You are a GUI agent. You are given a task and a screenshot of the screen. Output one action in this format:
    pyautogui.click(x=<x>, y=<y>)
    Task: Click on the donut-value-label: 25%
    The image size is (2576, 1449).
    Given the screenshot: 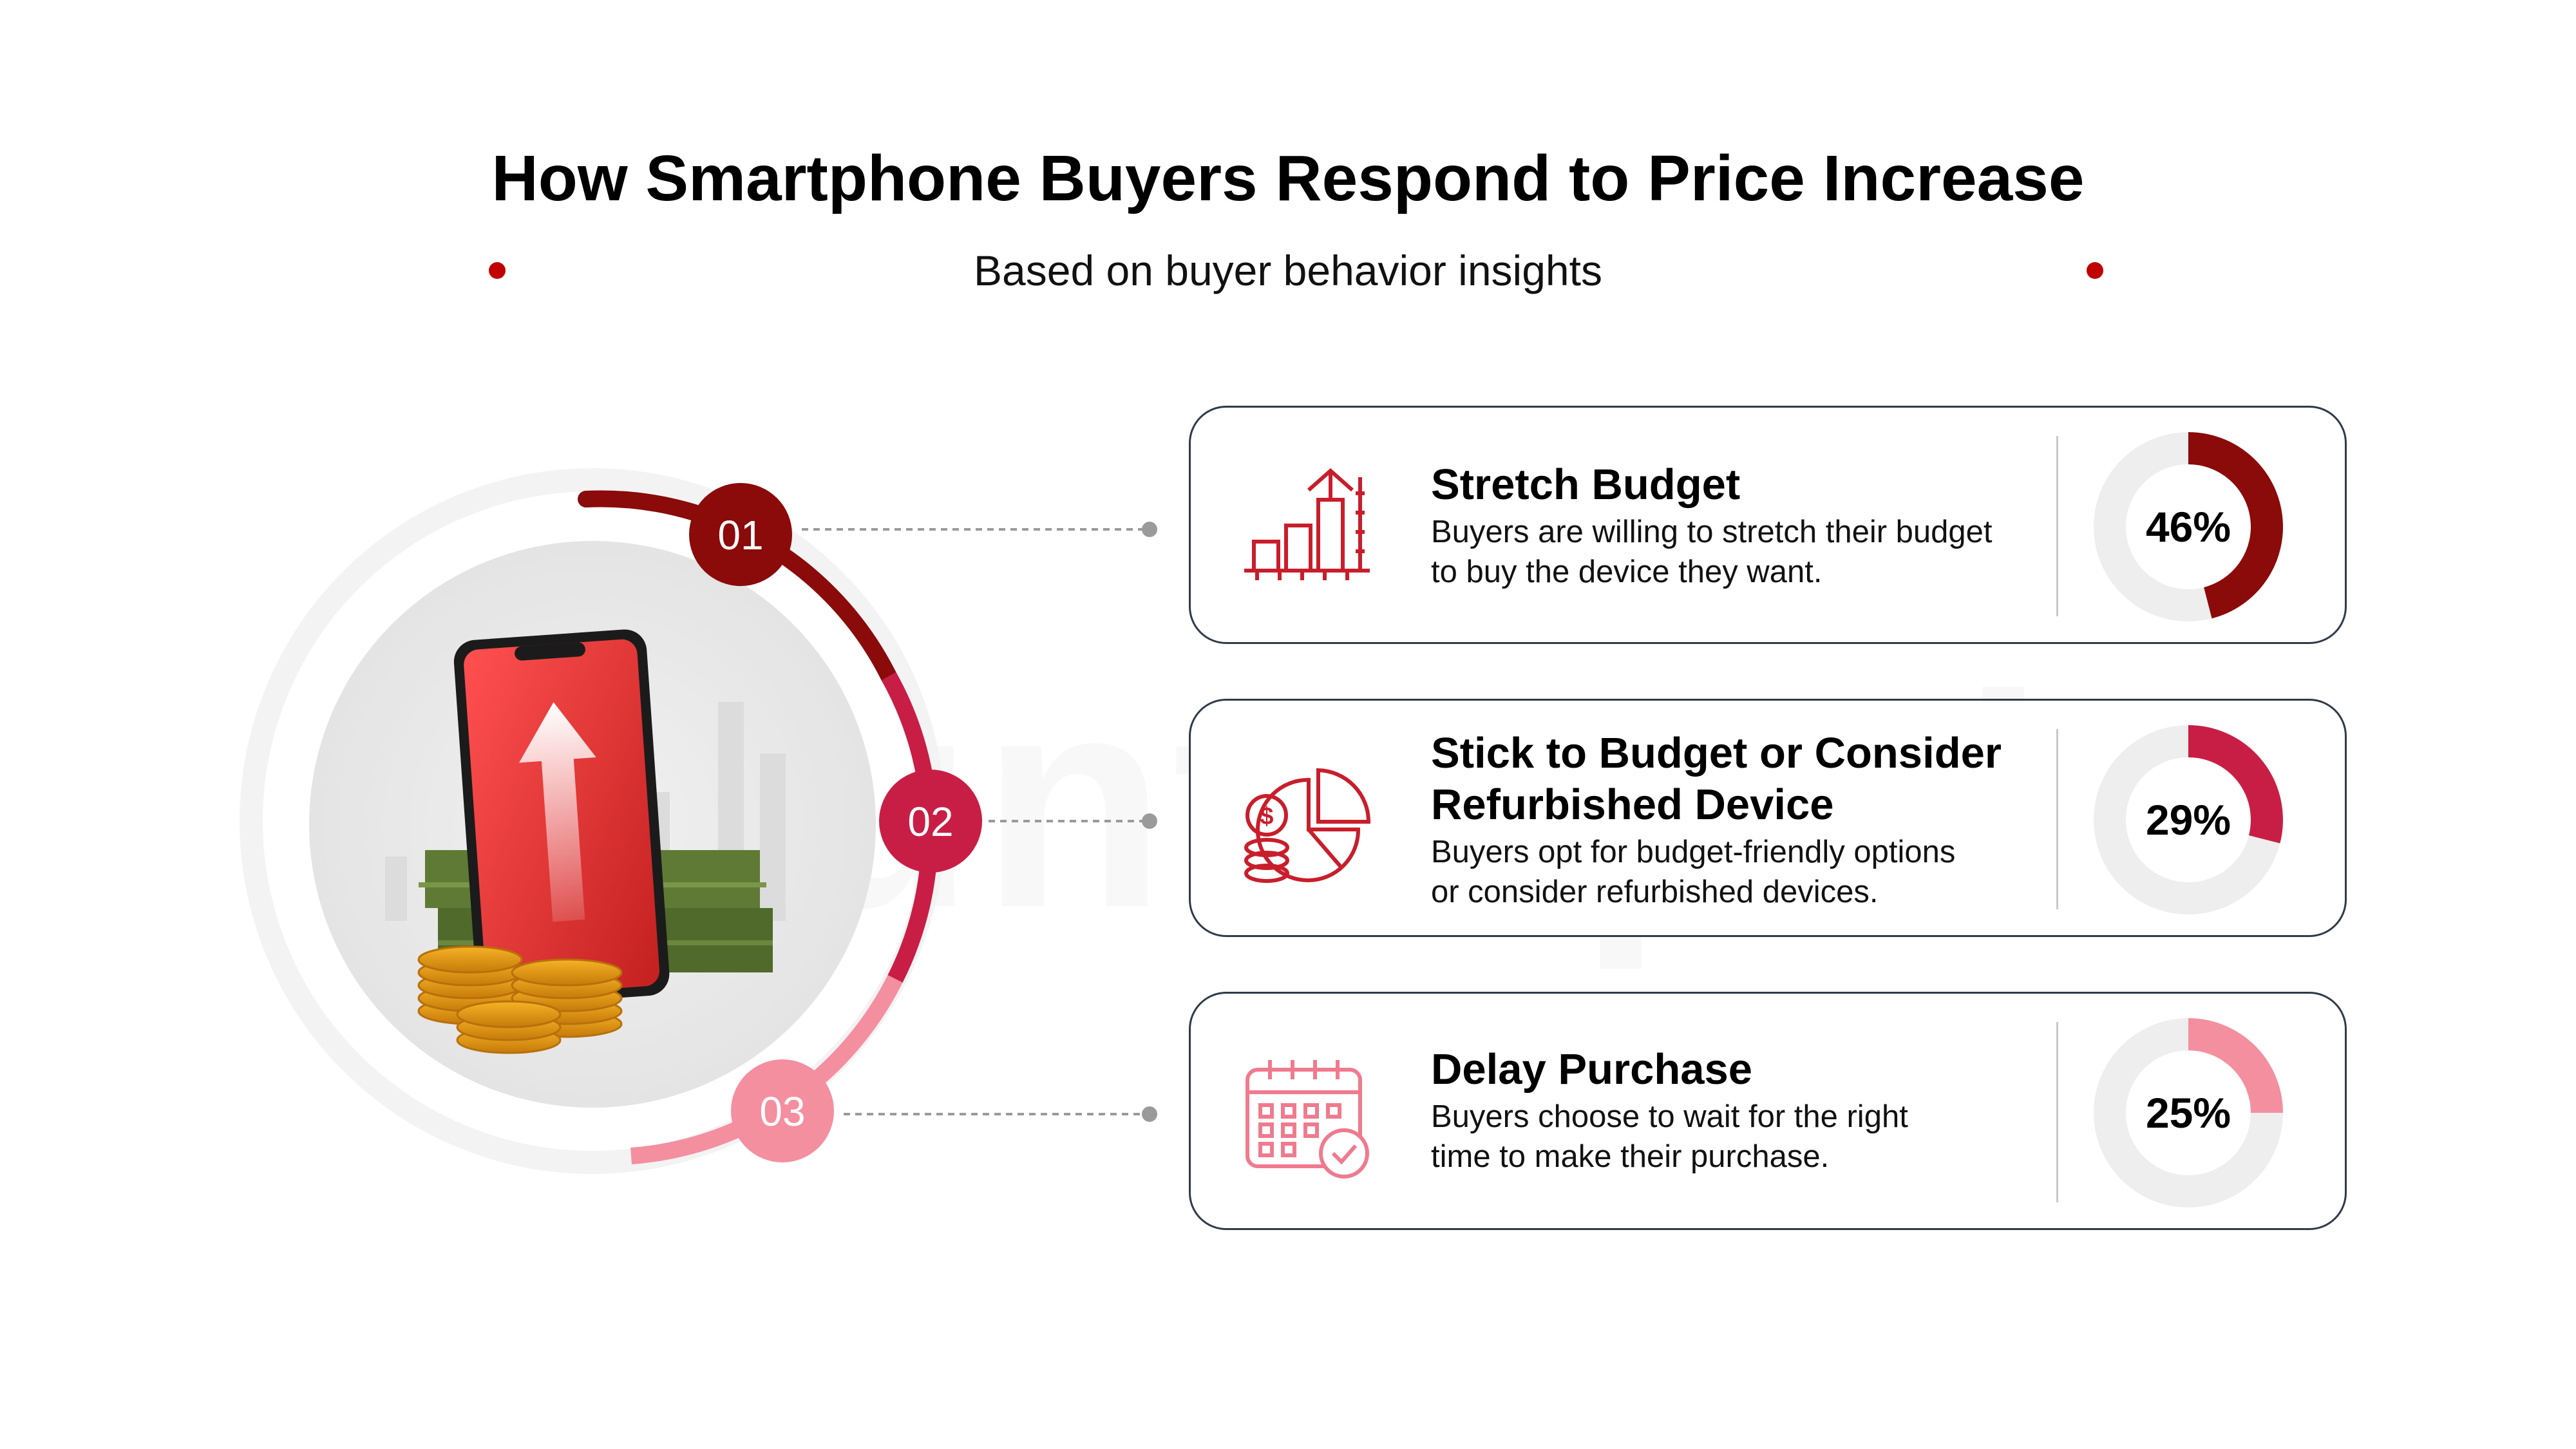 What is the action you would take?
    pyautogui.click(x=2188, y=1113)
    